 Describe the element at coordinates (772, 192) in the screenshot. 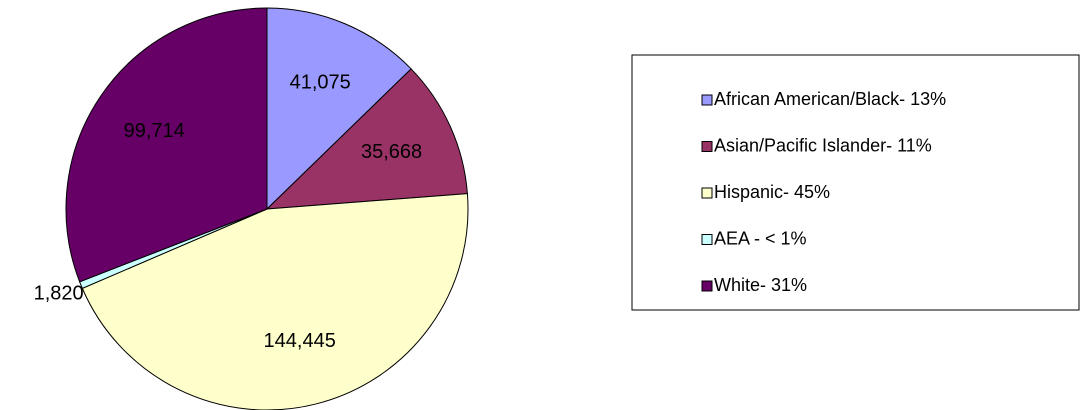

I see `legend-label: Hispanic- 45%` at that location.